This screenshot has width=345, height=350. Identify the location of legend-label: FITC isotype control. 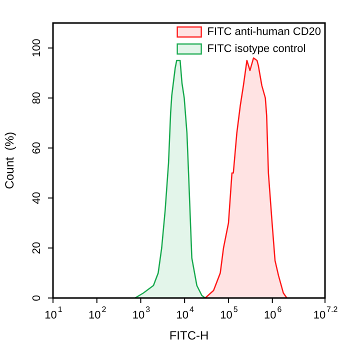
(256, 49).